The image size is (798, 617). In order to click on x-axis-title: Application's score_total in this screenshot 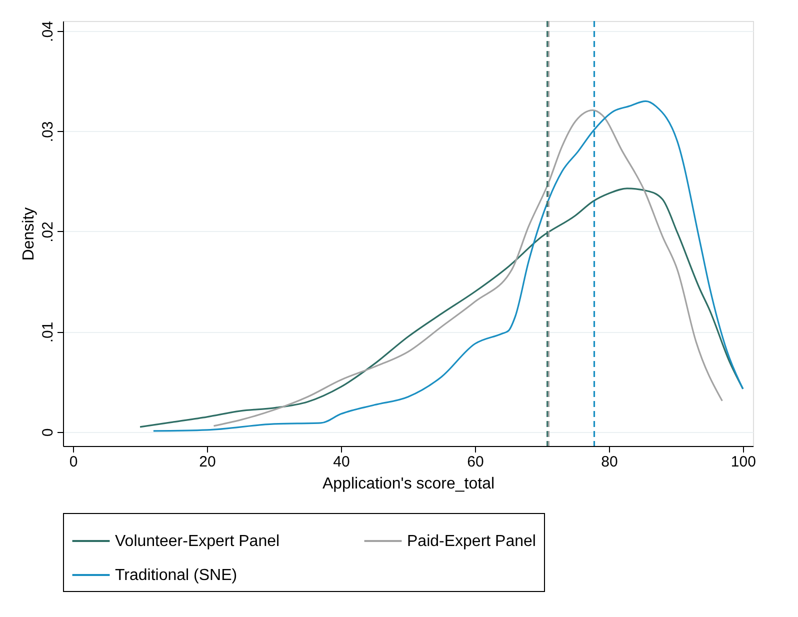, I will do `click(408, 484)`.